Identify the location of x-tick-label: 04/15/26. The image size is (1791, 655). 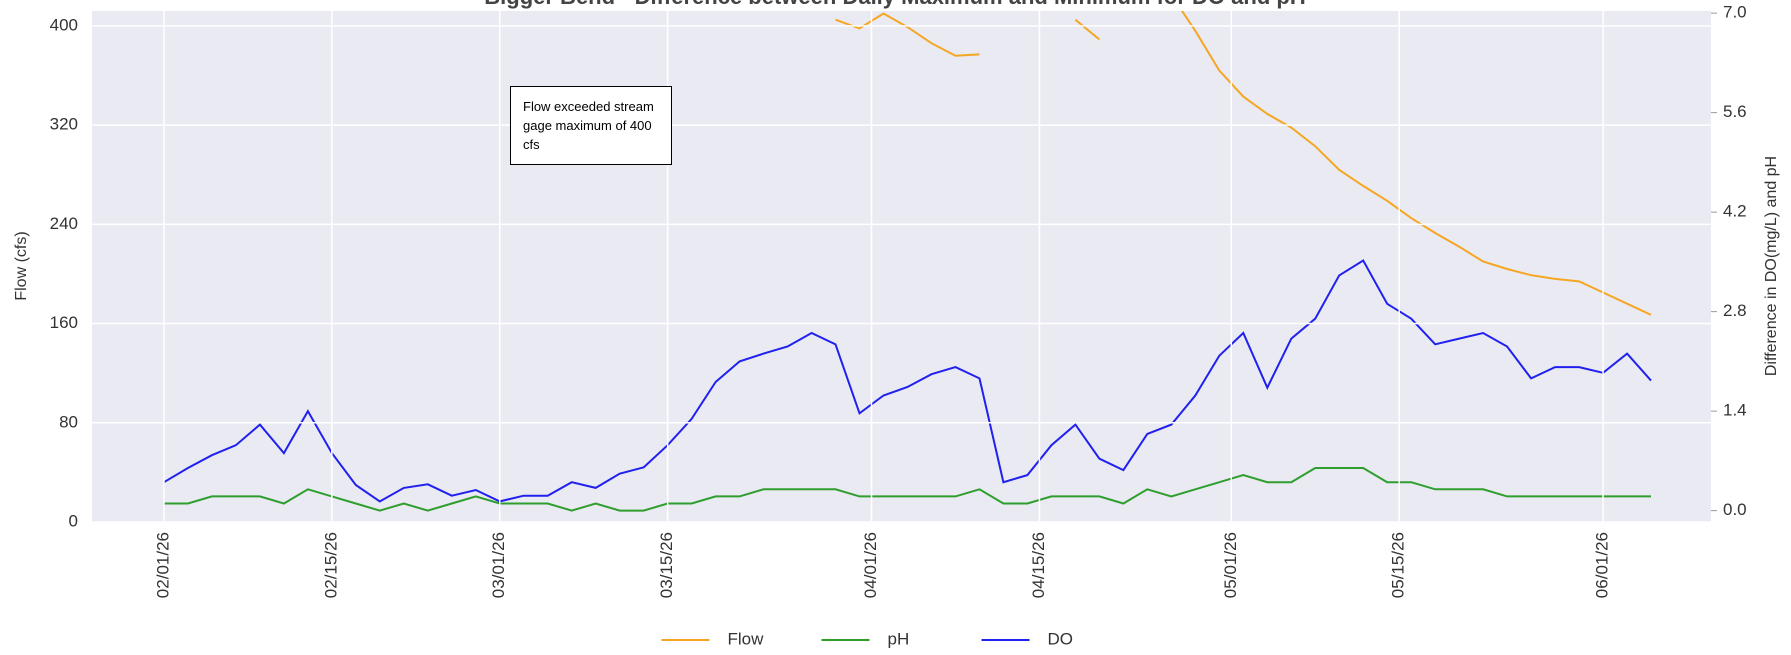
(1038, 565).